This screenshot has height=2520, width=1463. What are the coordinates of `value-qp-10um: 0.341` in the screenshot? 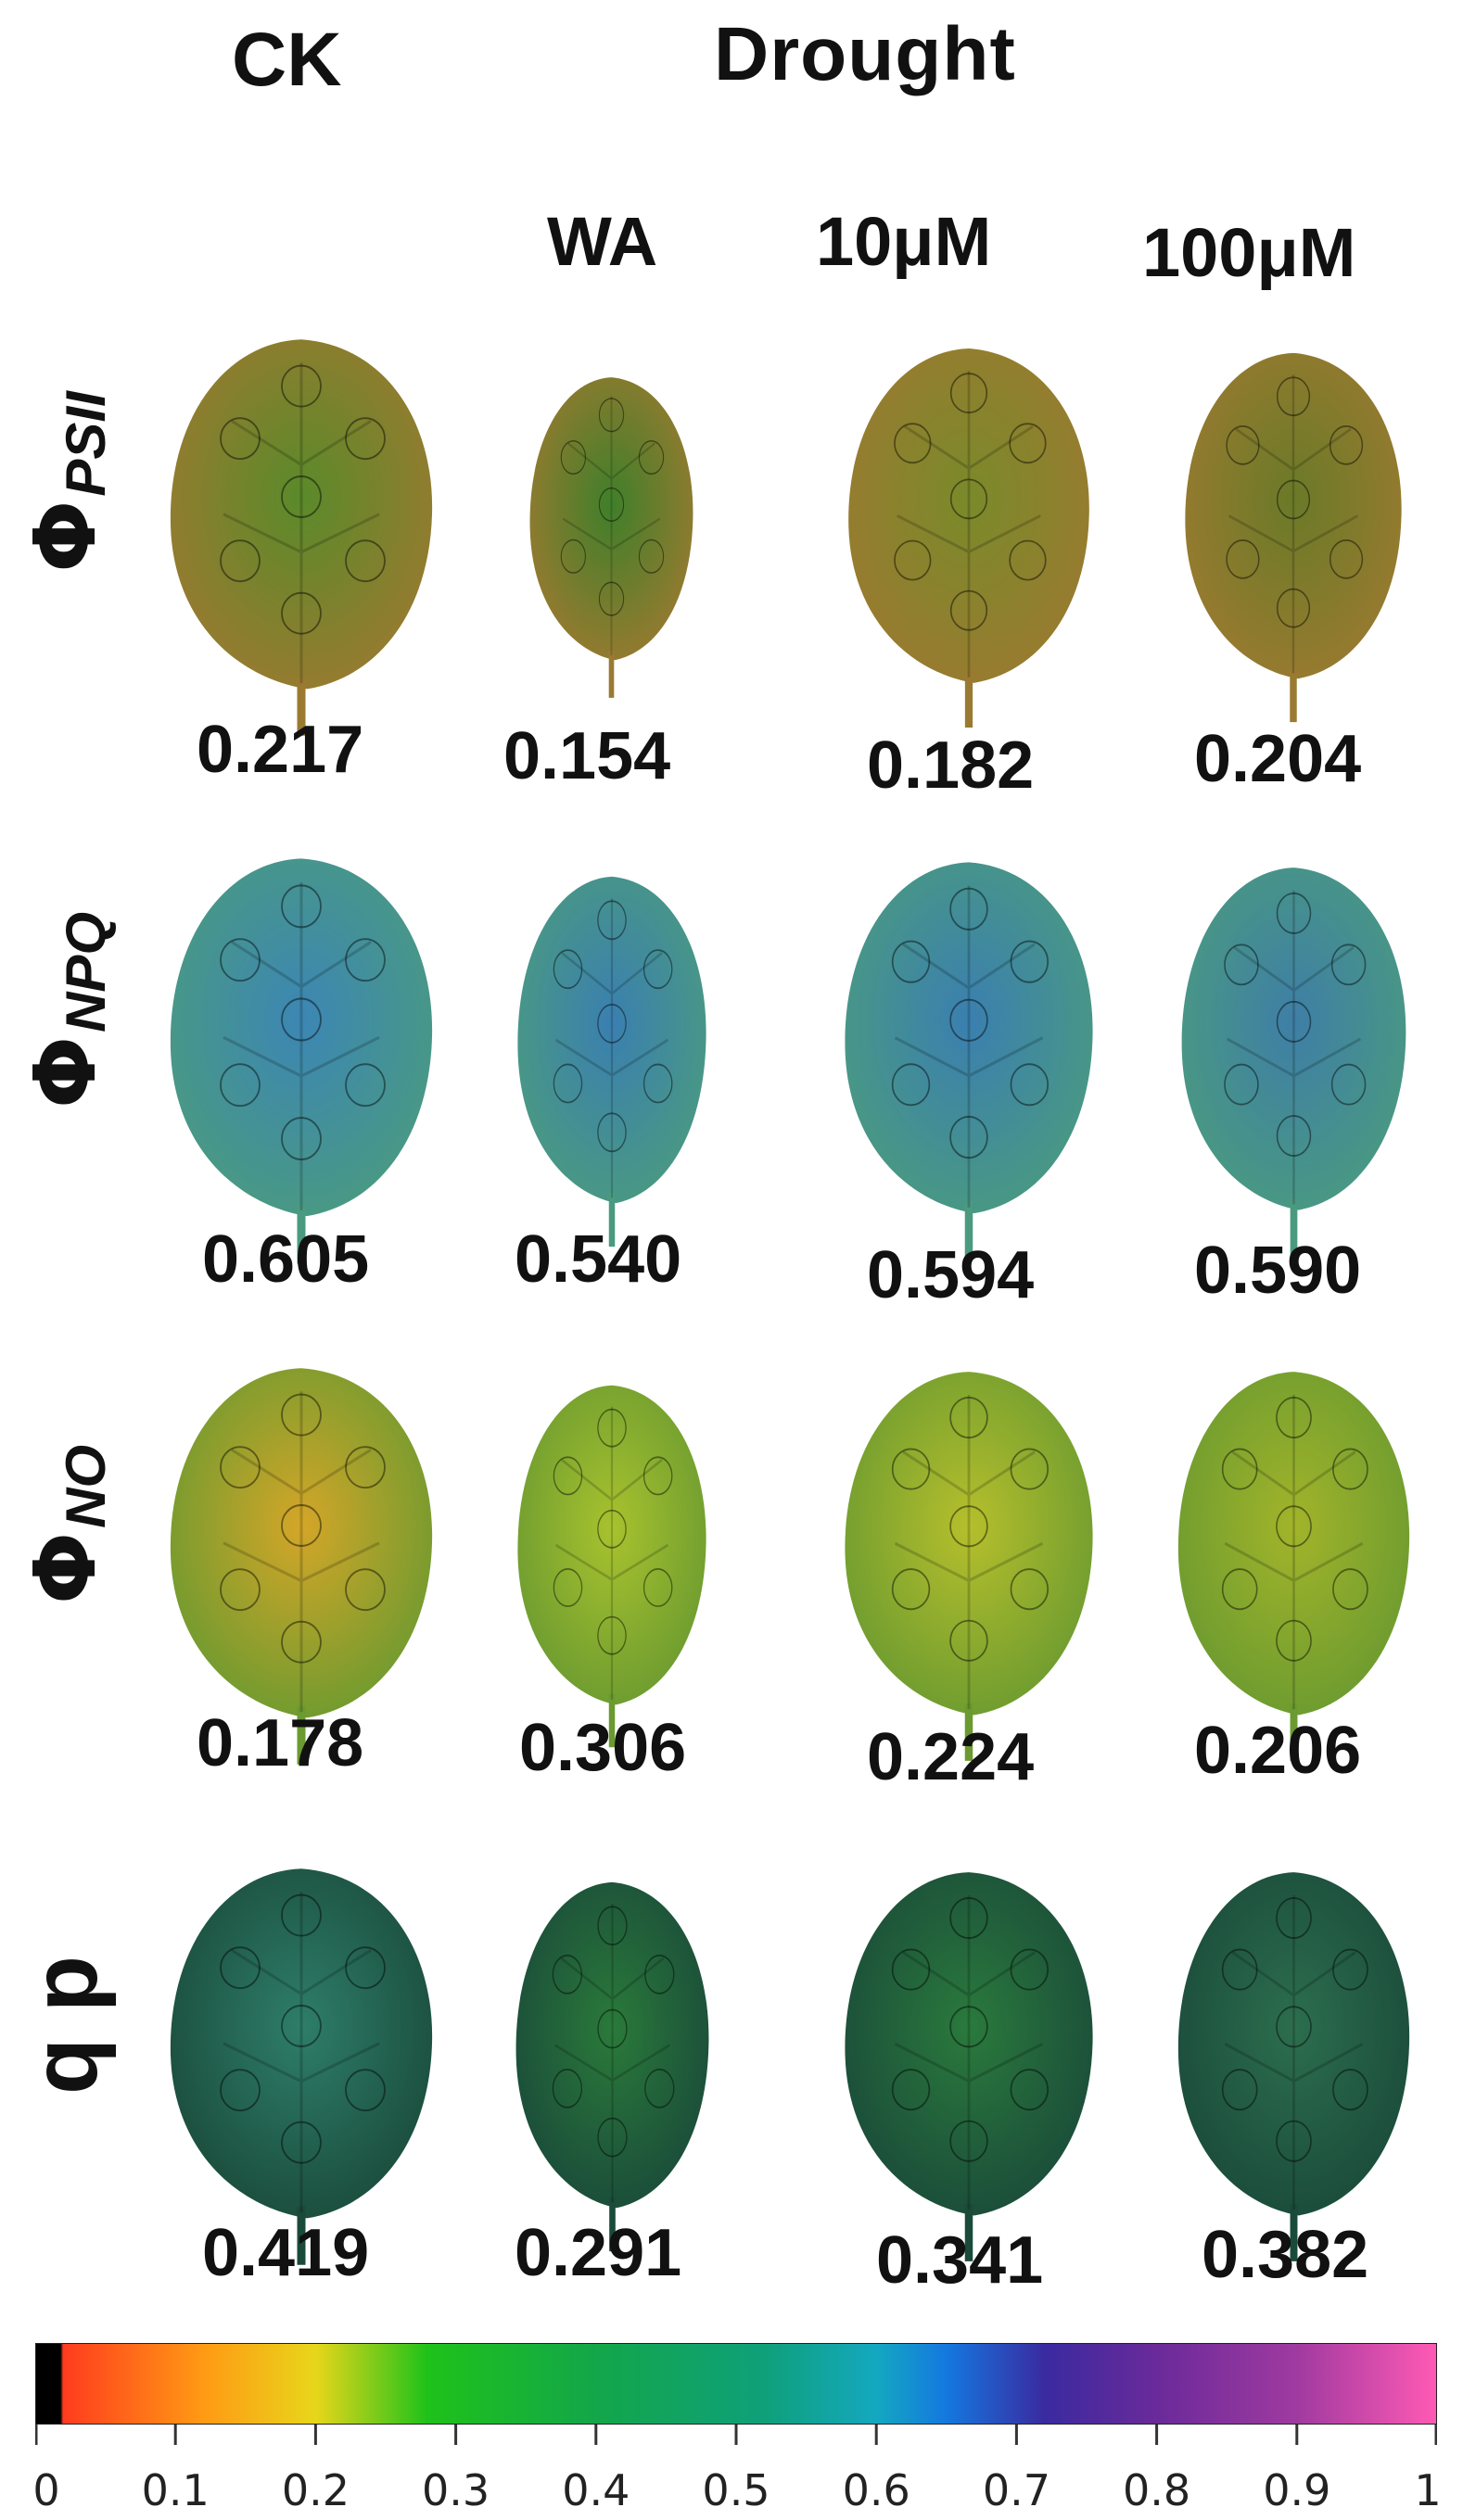 It's located at (960, 2260).